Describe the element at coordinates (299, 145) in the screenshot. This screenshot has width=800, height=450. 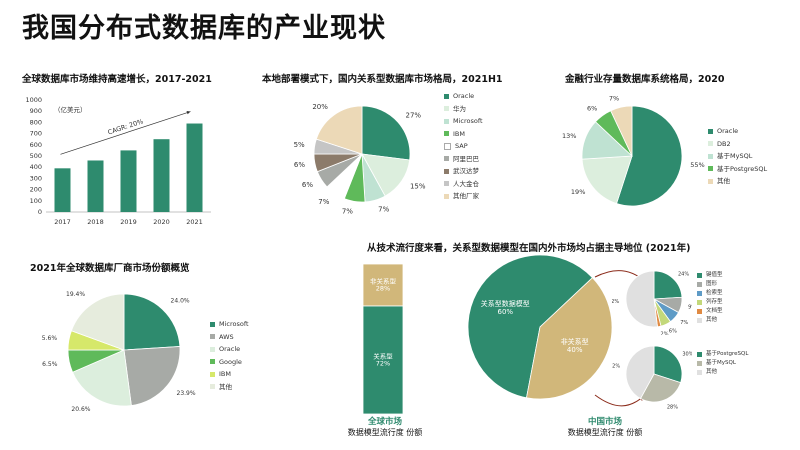
I see `domestic-rdbms-label-7: 5%` at that location.